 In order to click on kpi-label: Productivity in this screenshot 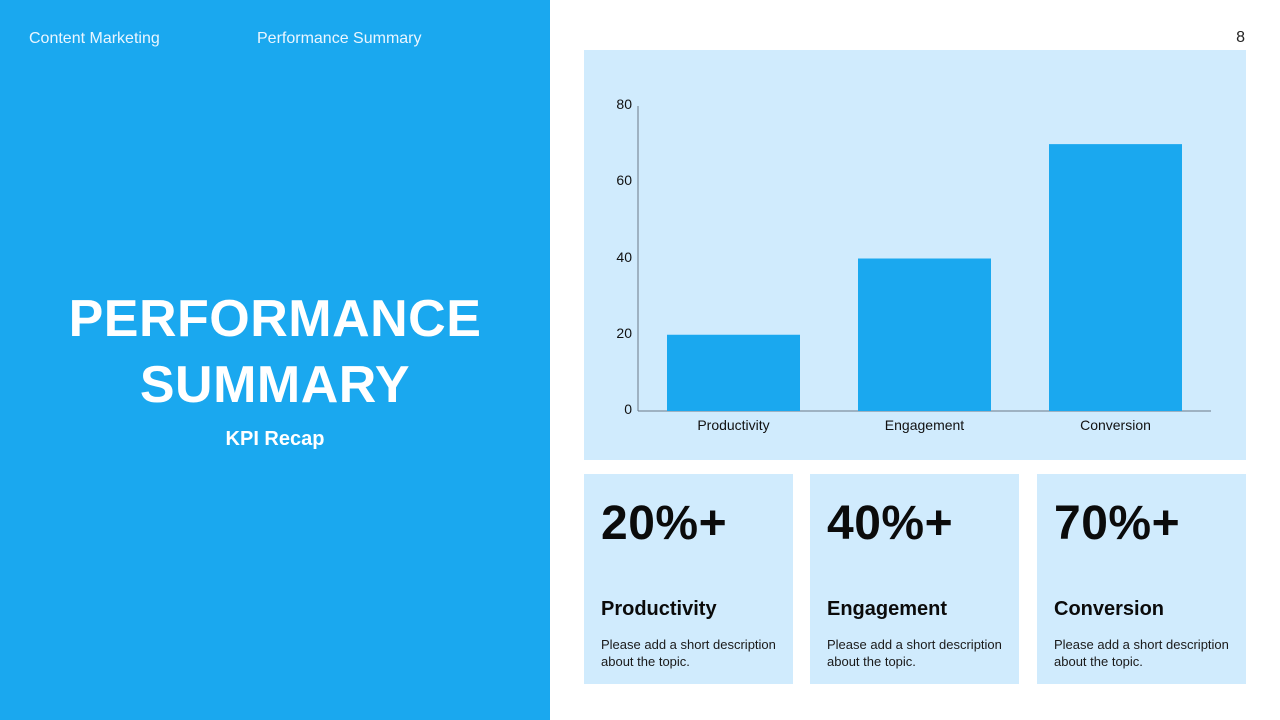, I will do `click(659, 609)`.